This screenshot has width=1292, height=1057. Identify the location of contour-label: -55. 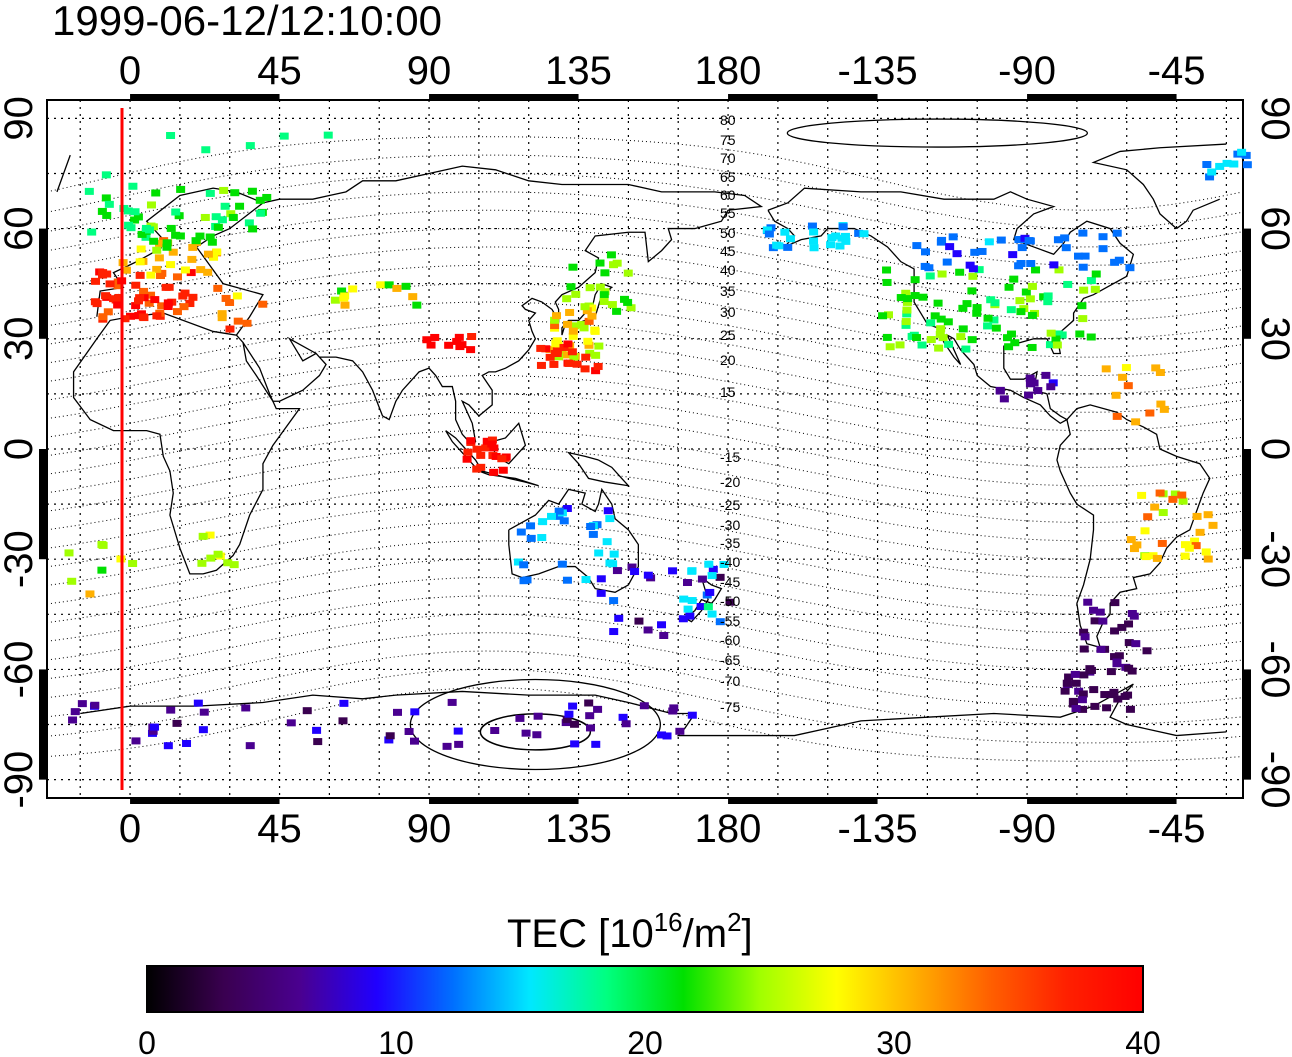
(730, 621).